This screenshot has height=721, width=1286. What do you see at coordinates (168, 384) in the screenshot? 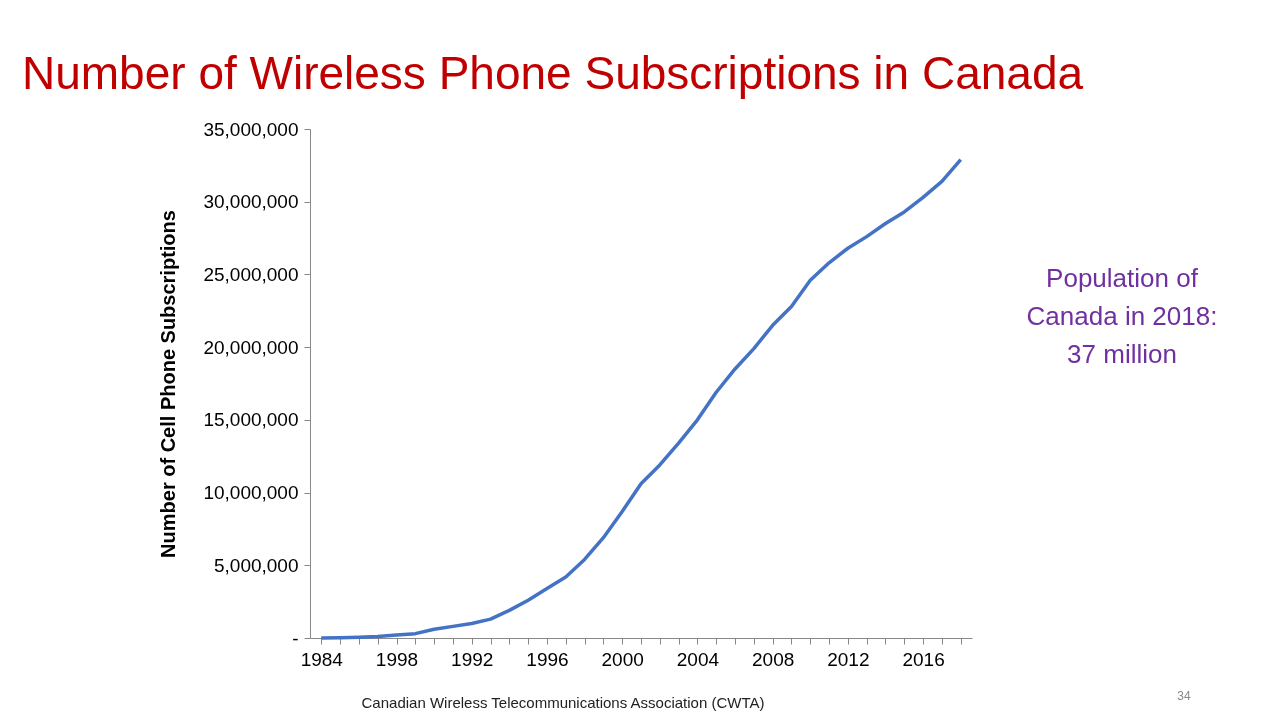
I see `y-axis-title: Number of Cell Phone Subscriptions` at bounding box center [168, 384].